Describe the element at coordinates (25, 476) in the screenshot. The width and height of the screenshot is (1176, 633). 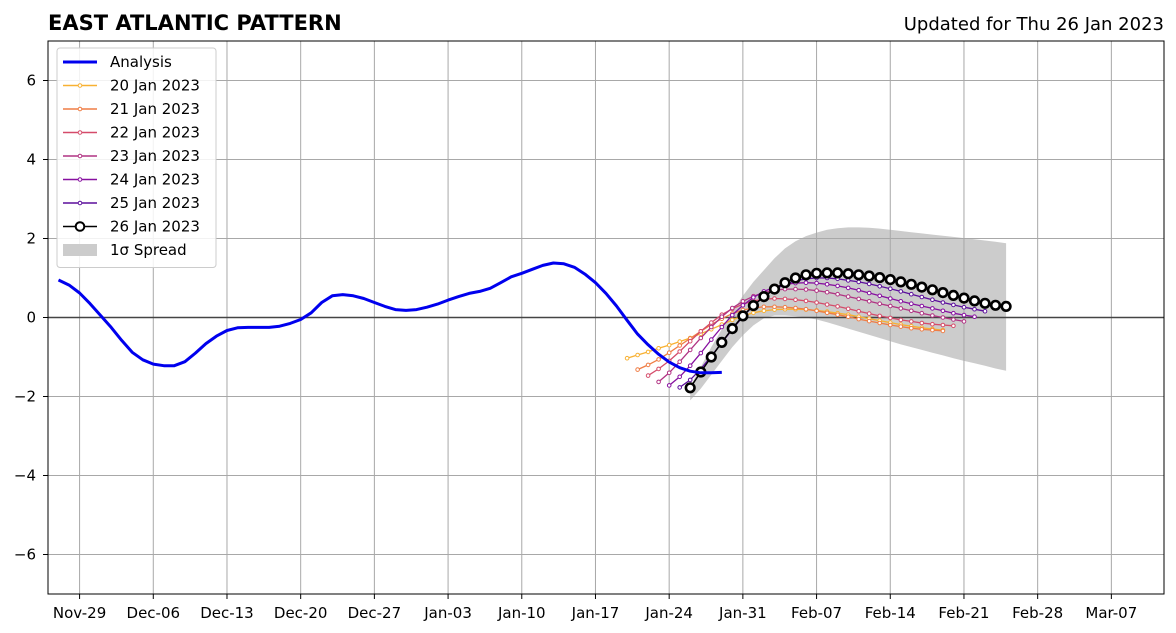
I see `y-tick-label: −4` at that location.